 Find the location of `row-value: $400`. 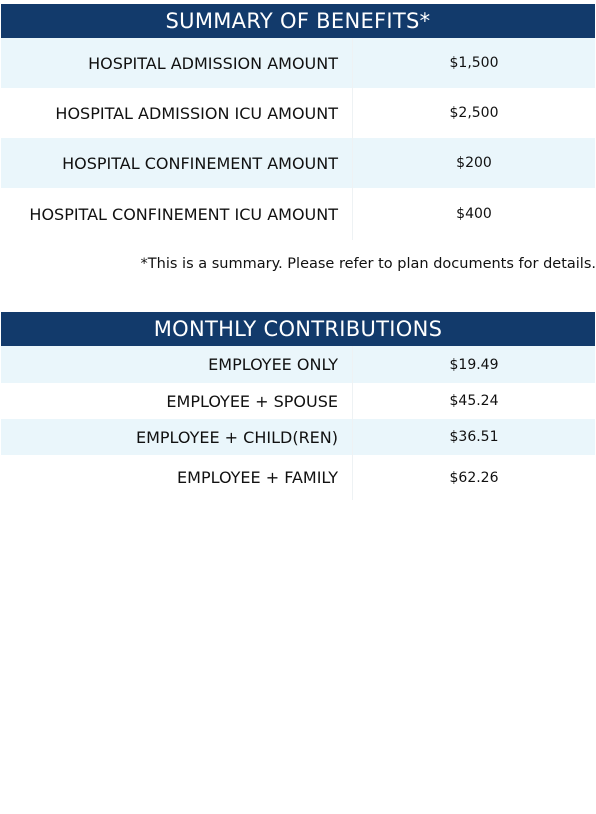

row-value: $400 is located at coordinates (474, 214).